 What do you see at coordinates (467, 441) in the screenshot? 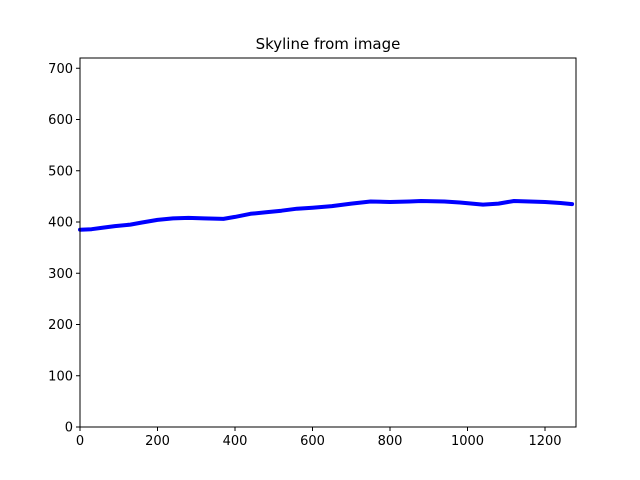
I see `x-tick-label: 1000` at bounding box center [467, 441].